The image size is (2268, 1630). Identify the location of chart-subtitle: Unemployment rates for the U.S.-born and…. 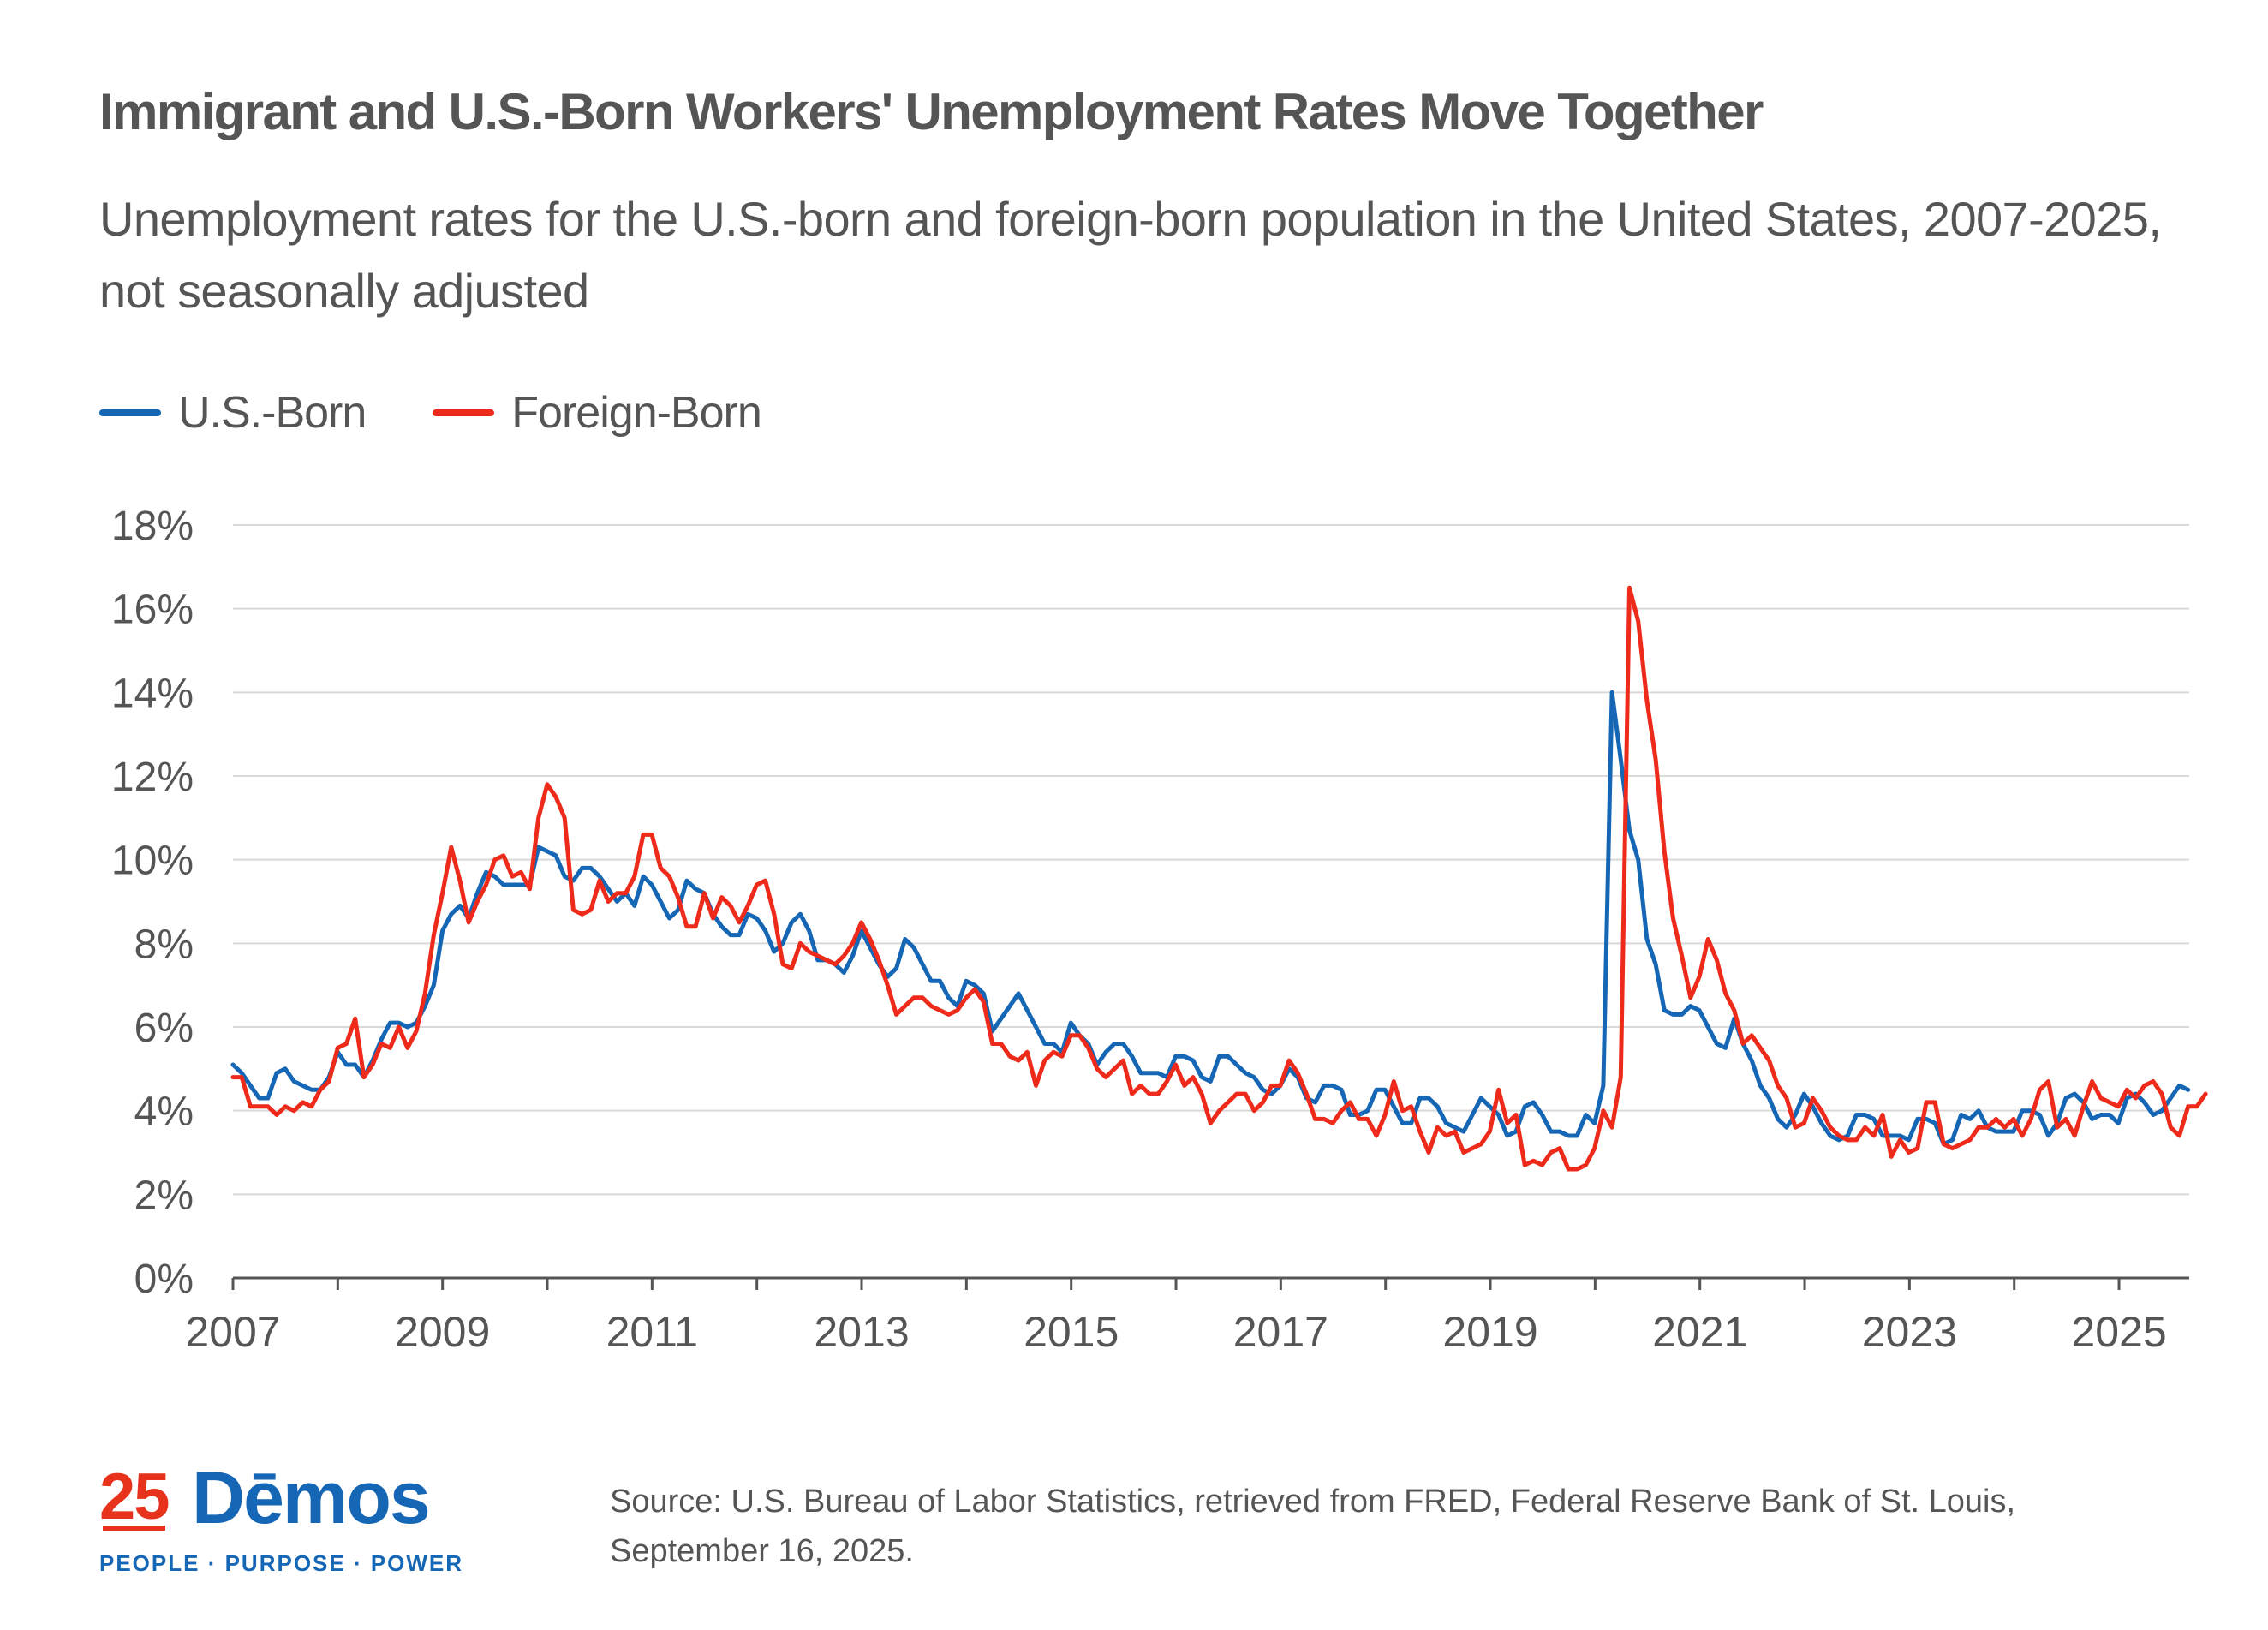
(1130, 255).